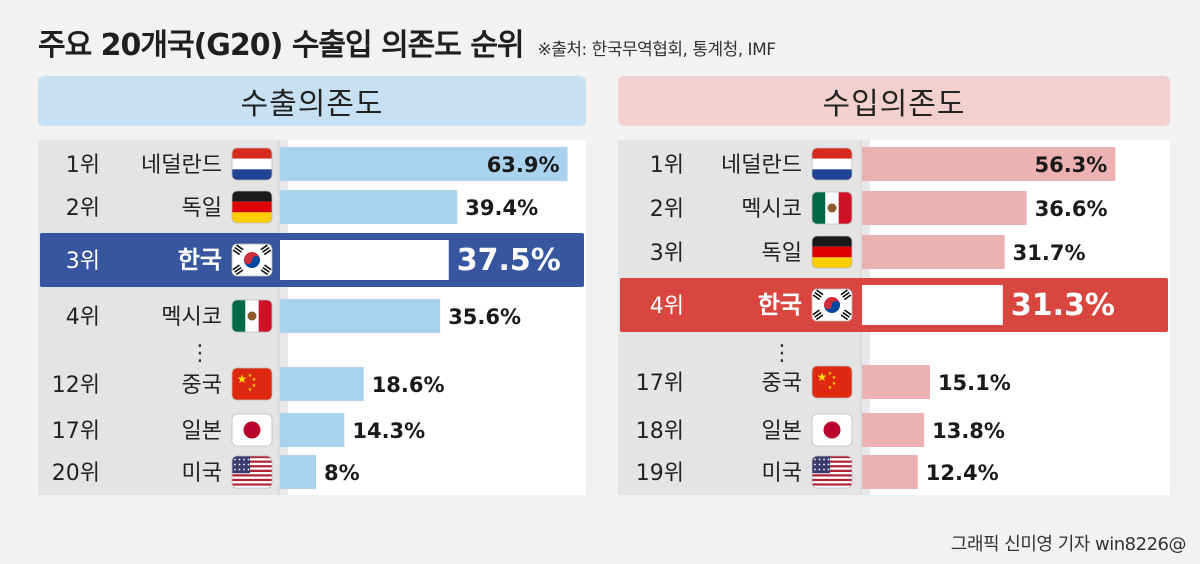 The image size is (1200, 564). I want to click on import-country-label: 중국, so click(782, 383).